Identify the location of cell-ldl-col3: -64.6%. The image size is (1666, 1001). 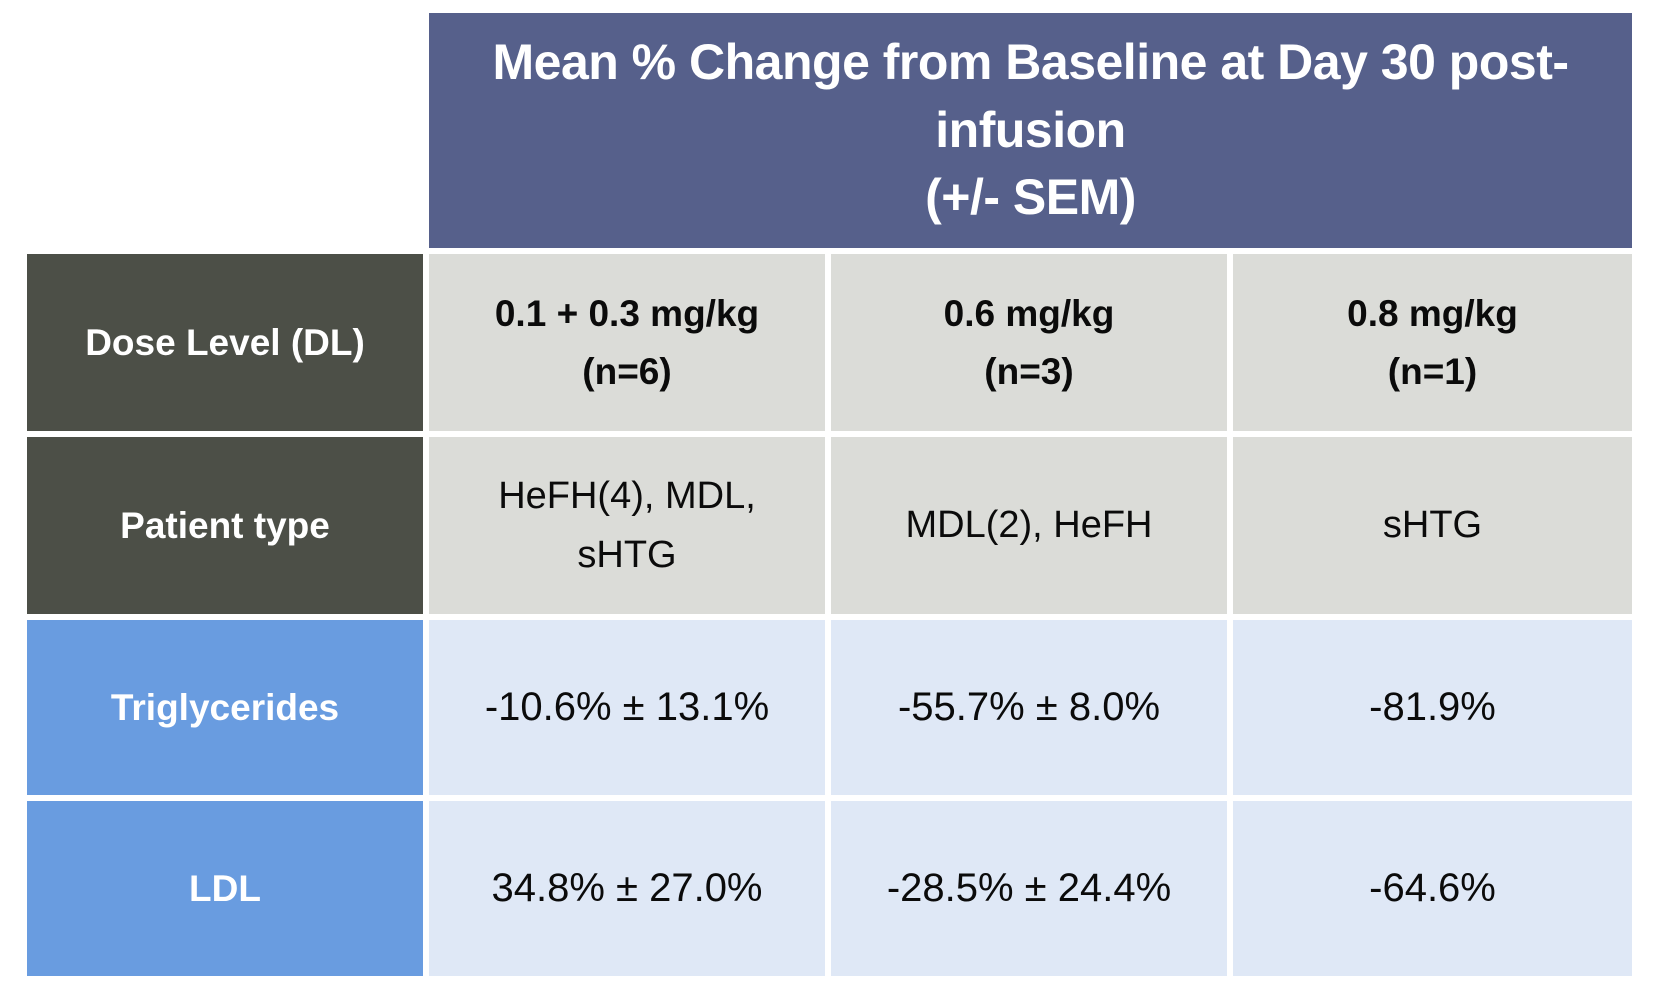
(1432, 888).